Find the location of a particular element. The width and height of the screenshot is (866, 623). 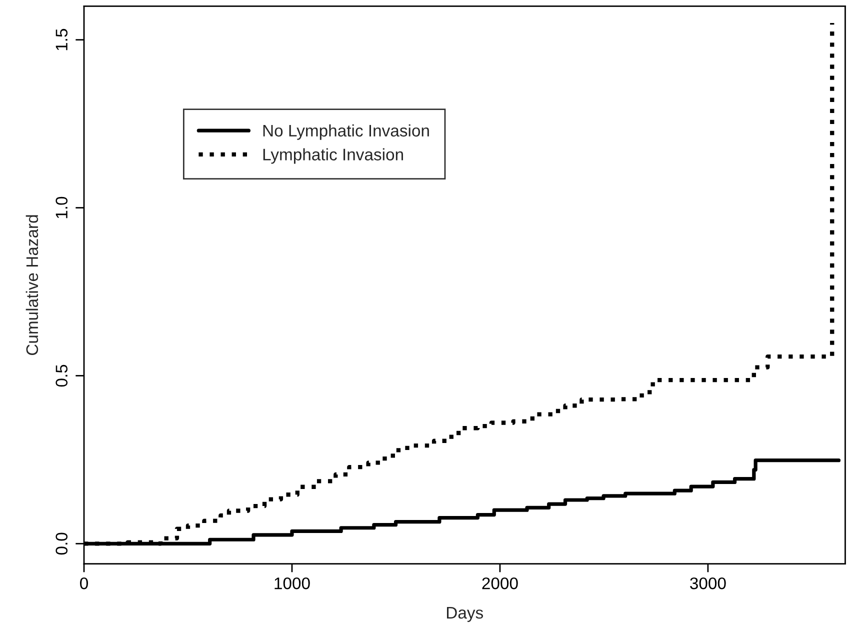

y-tick-label: 1.5 is located at coordinates (62, 39).